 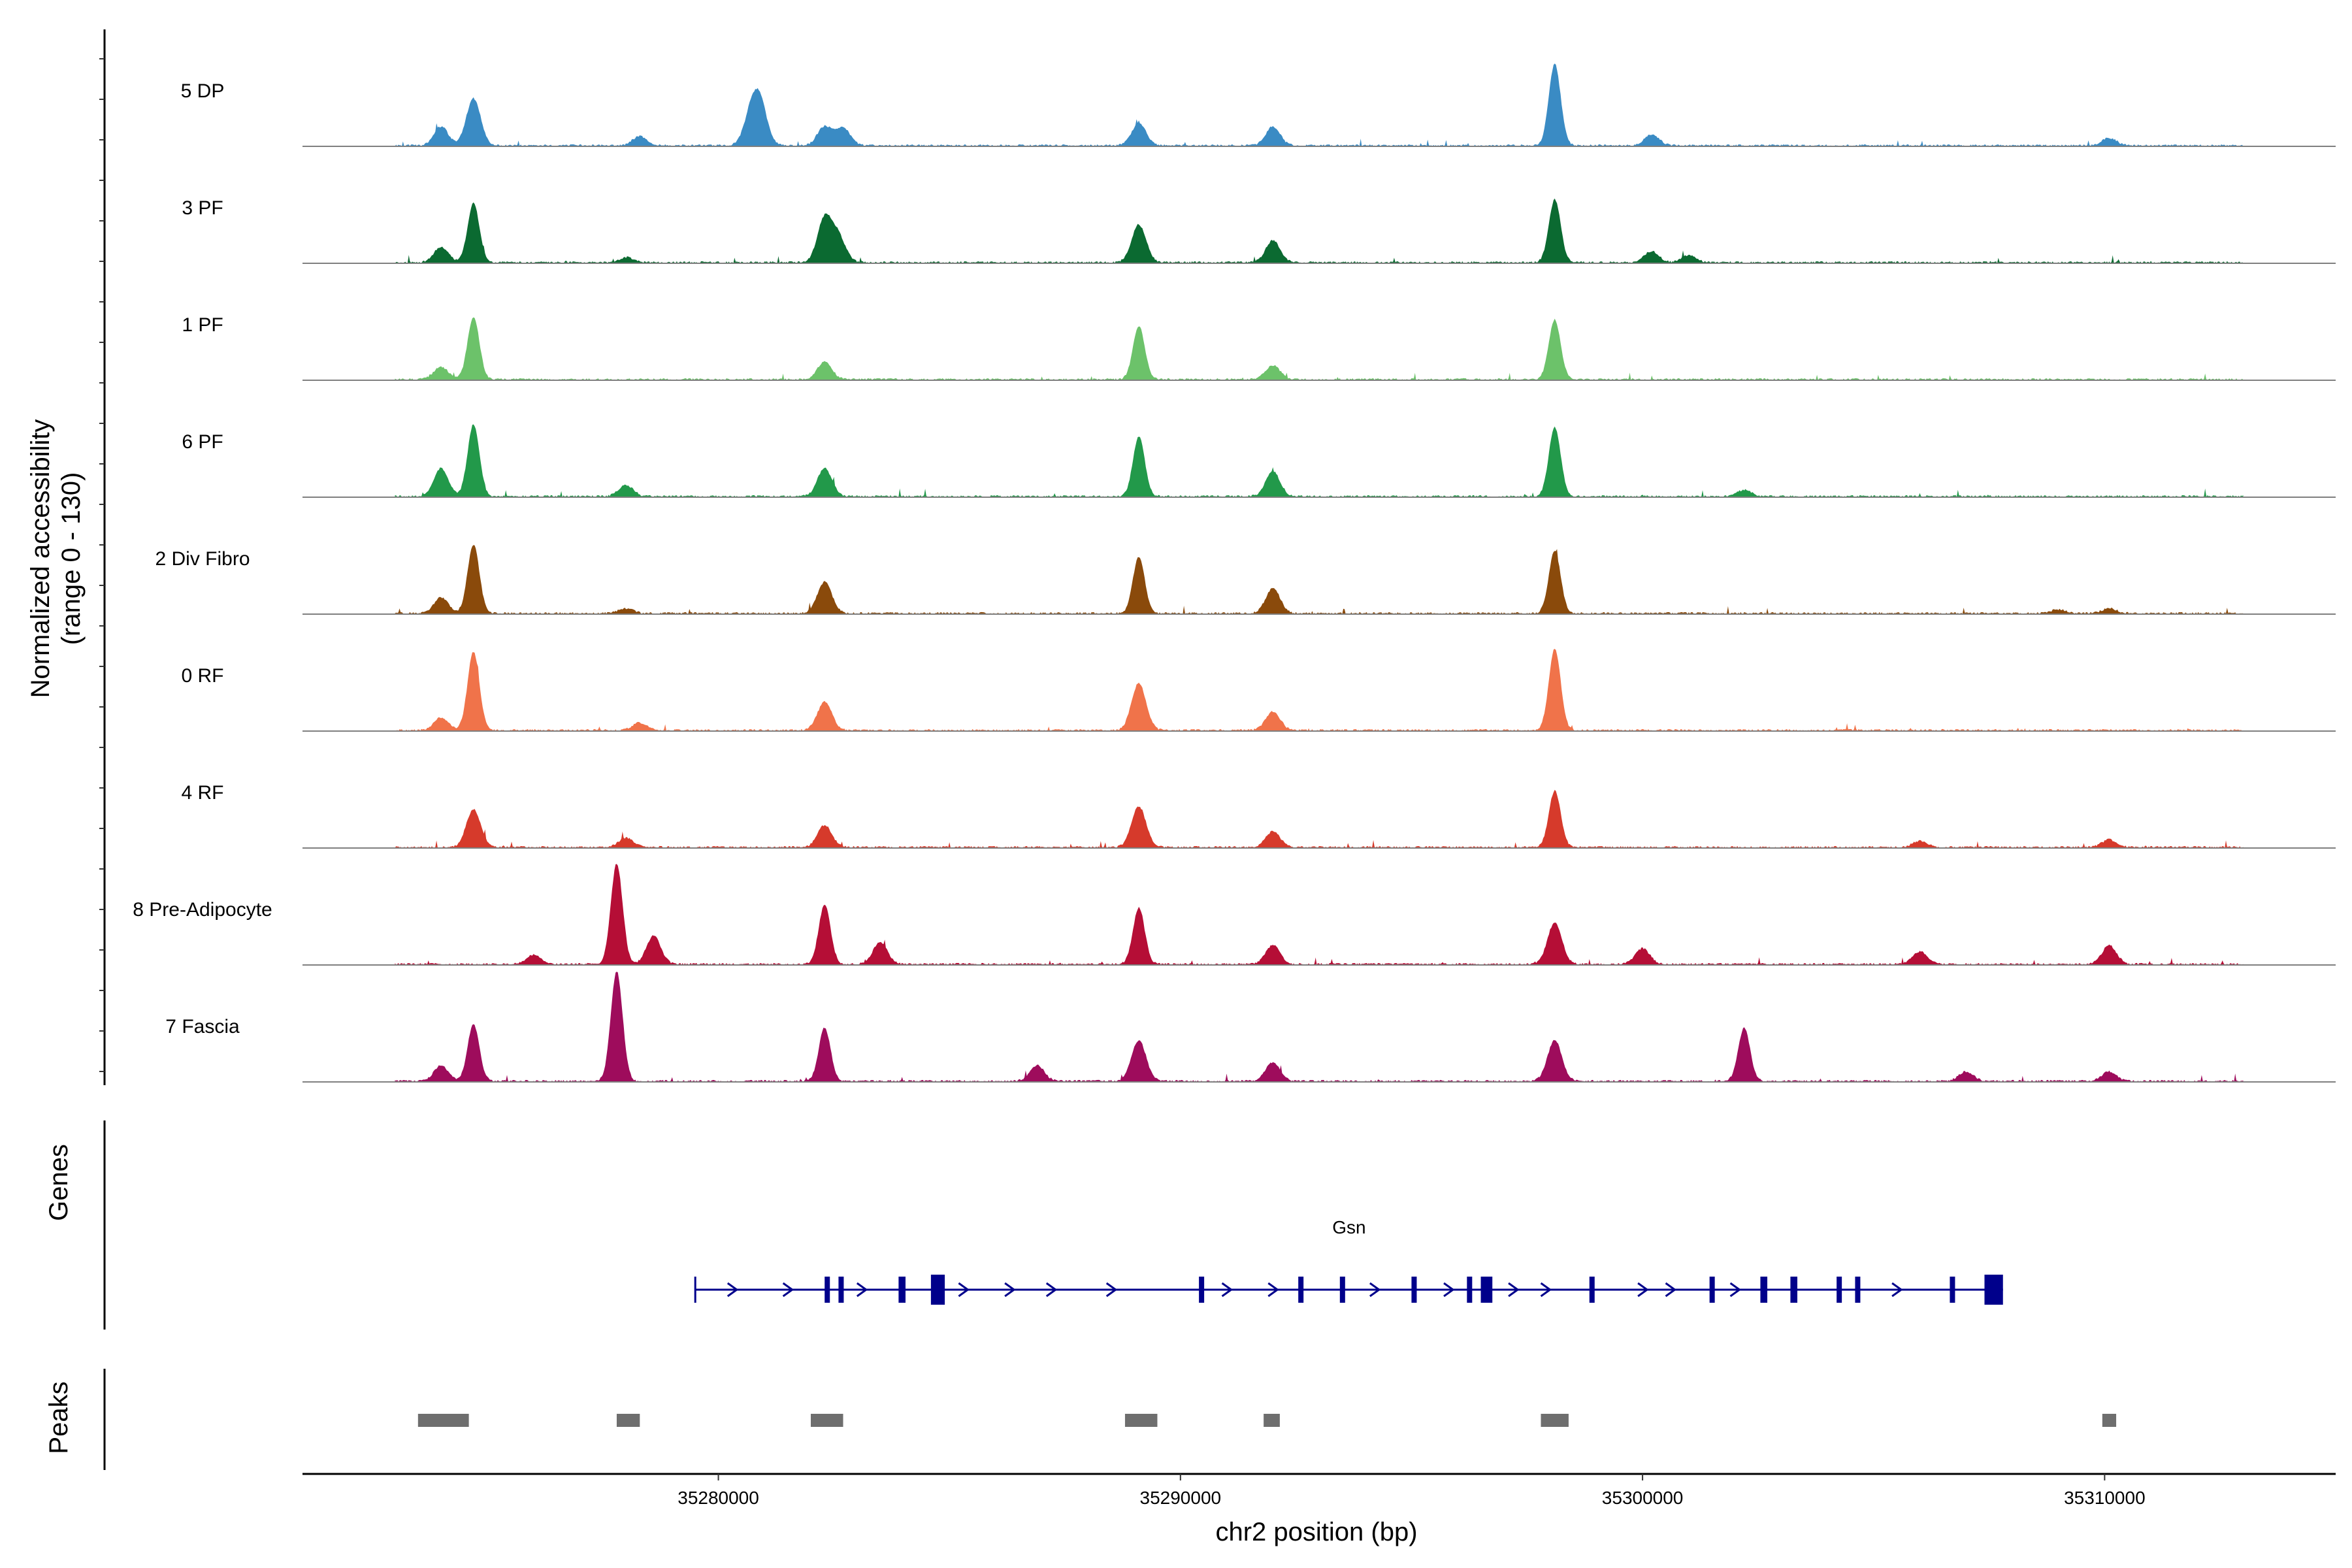 I want to click on track-label-0-rf: 0 RF, so click(x=202, y=676).